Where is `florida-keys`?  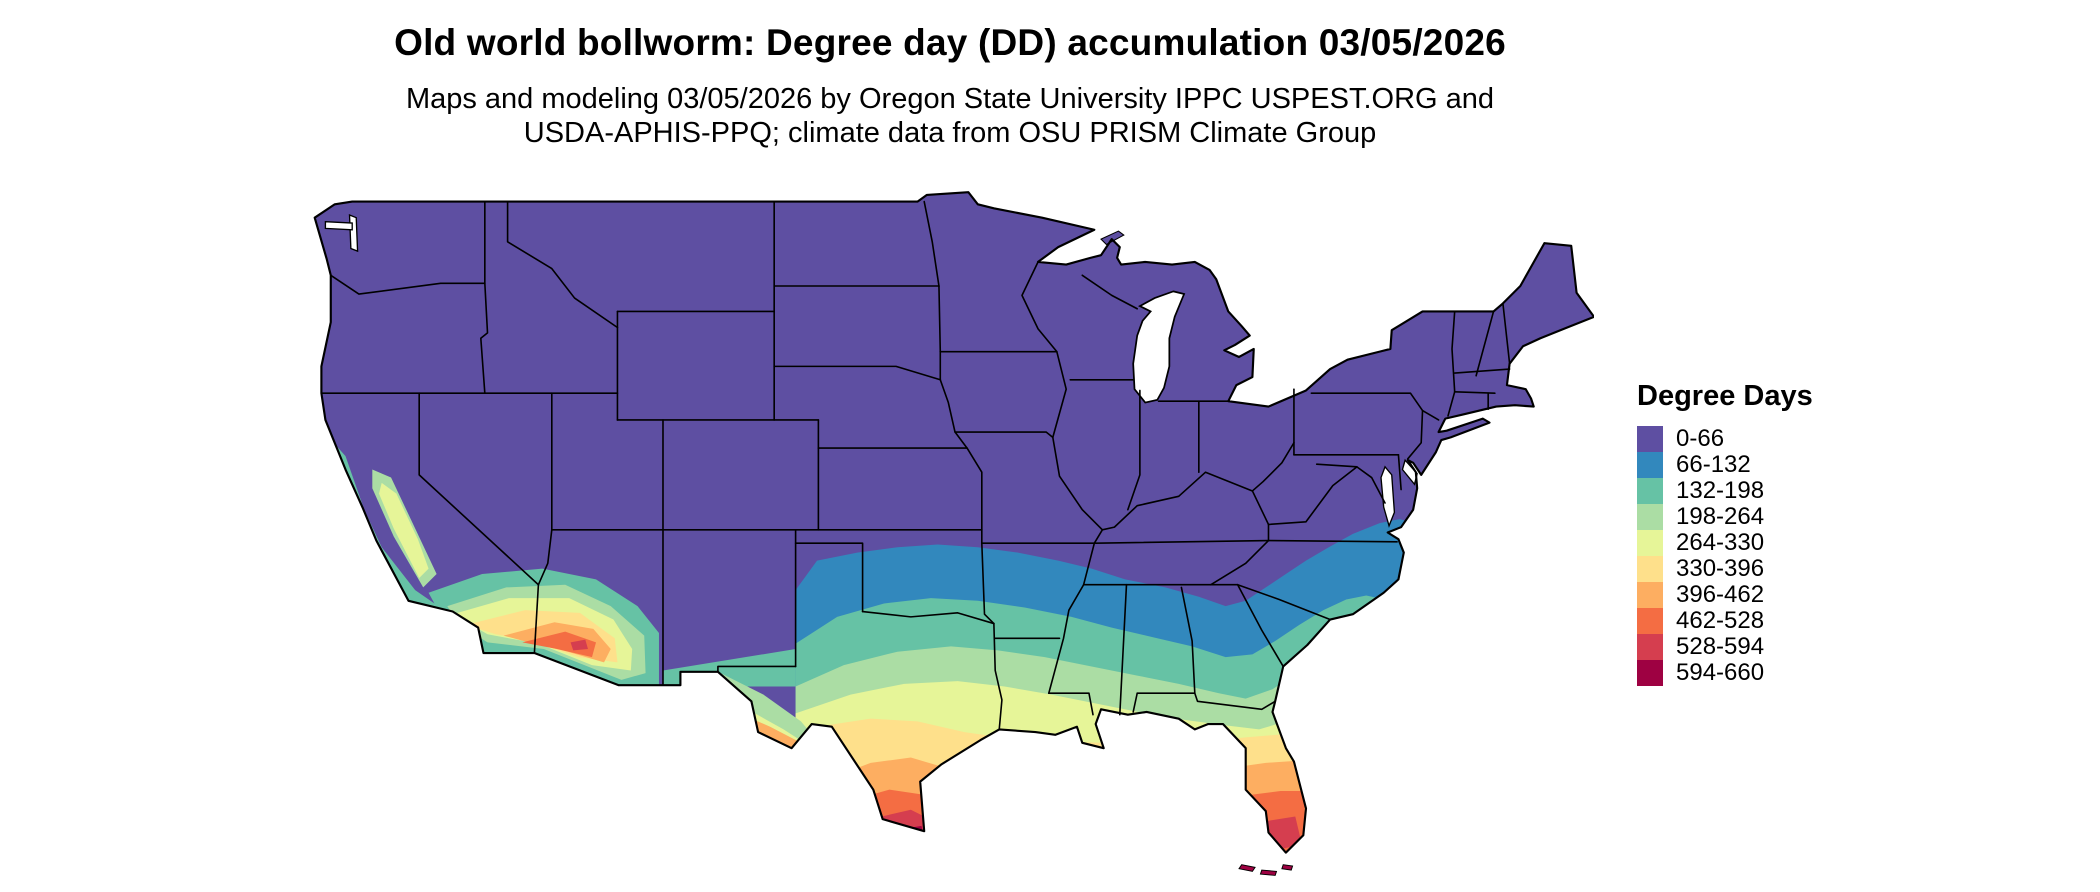
florida-keys is located at coordinates (1266, 870).